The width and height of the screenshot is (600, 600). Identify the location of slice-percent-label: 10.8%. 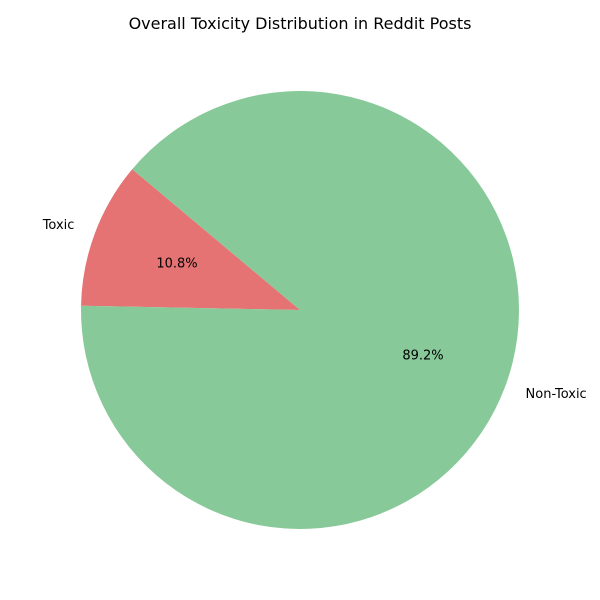
(176, 263).